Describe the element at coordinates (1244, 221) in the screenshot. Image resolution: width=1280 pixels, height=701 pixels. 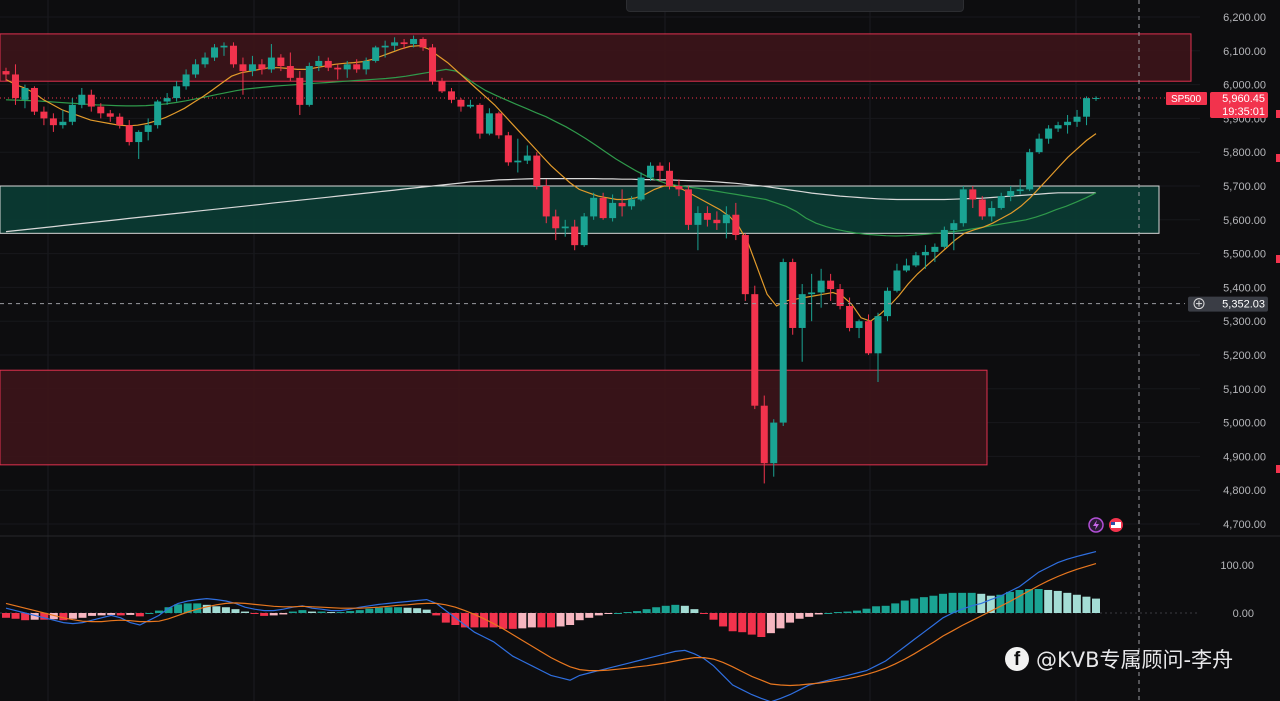
I see `y-tick-label: 5,600.00` at that location.